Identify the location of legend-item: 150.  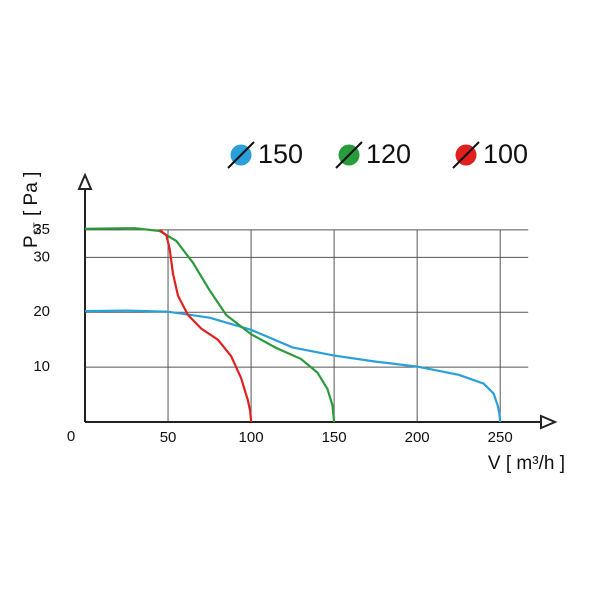
(265, 154).